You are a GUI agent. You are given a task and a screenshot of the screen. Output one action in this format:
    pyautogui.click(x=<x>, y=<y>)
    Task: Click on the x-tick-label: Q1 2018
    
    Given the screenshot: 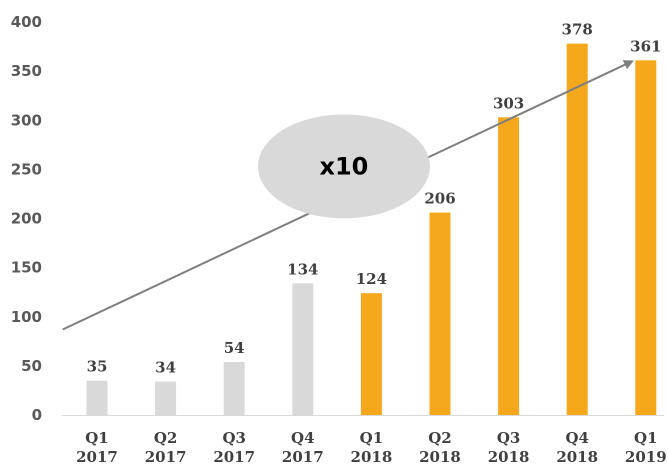 What is the action you would take?
    pyautogui.click(x=372, y=447)
    